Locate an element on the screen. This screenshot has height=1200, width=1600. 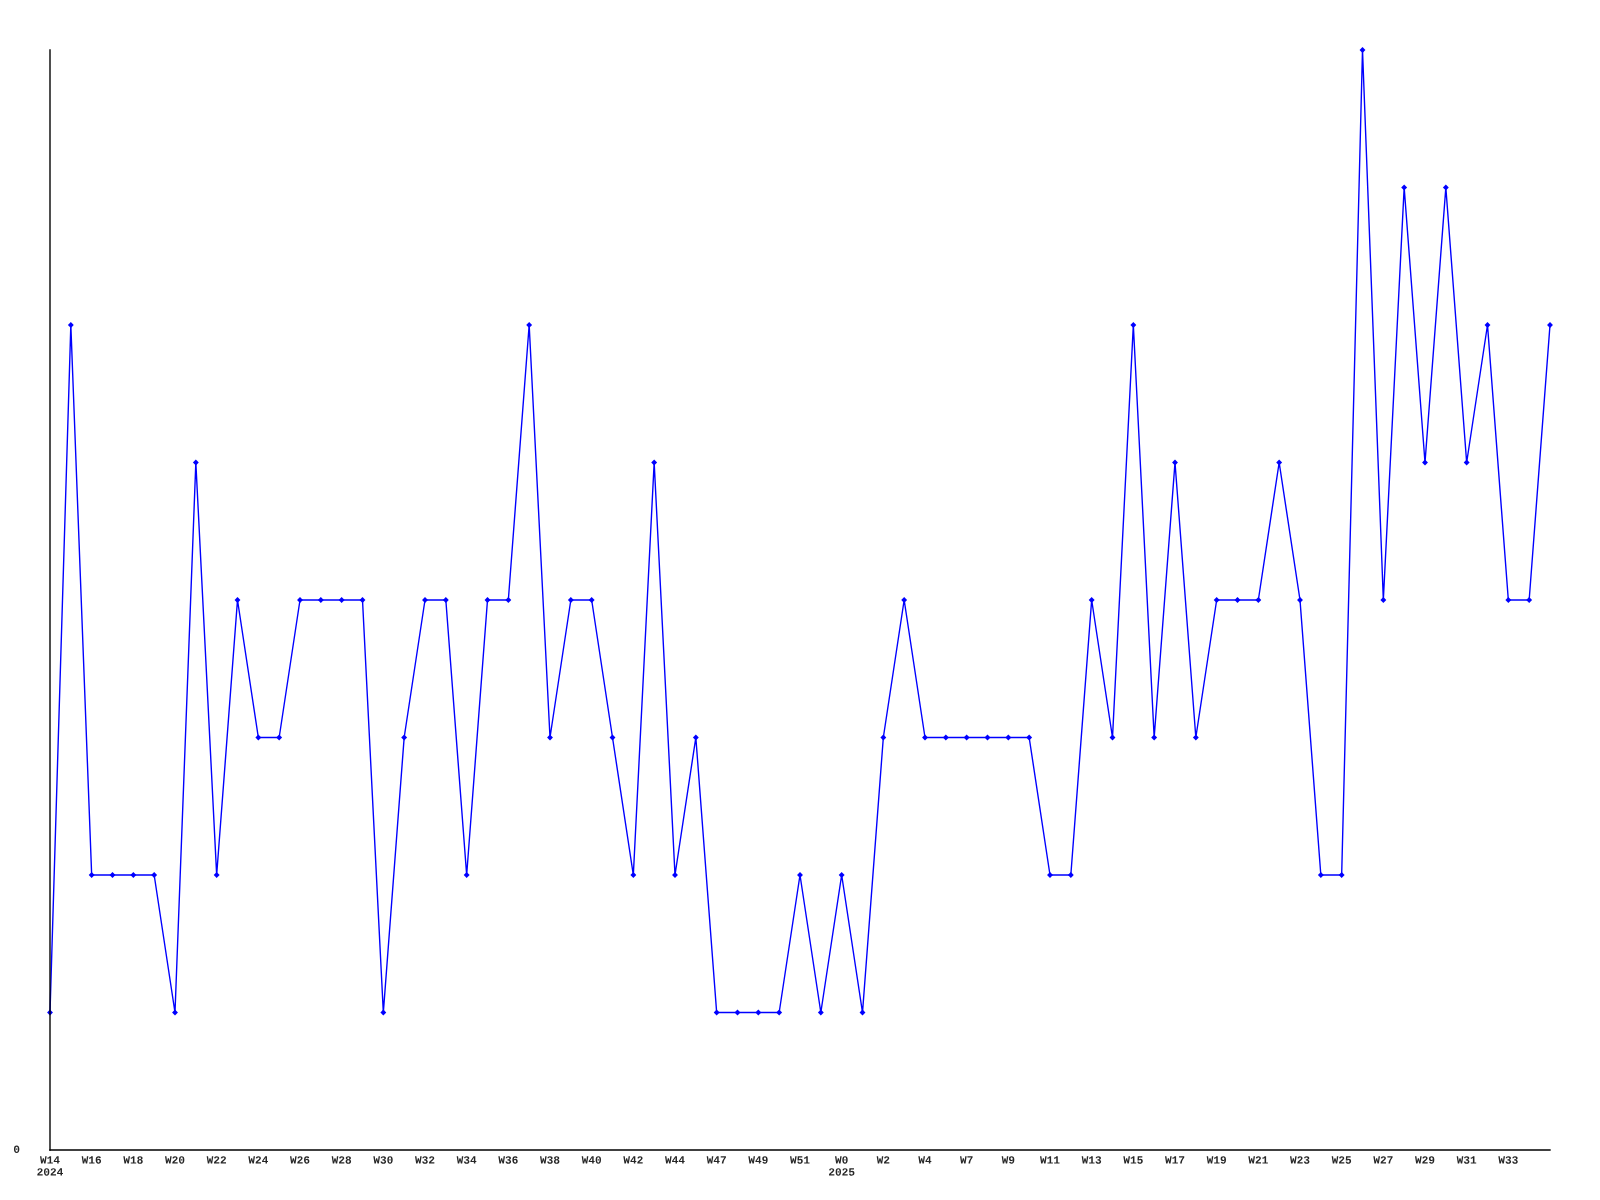
x-tick-label: W49 is located at coordinates (758, 1160).